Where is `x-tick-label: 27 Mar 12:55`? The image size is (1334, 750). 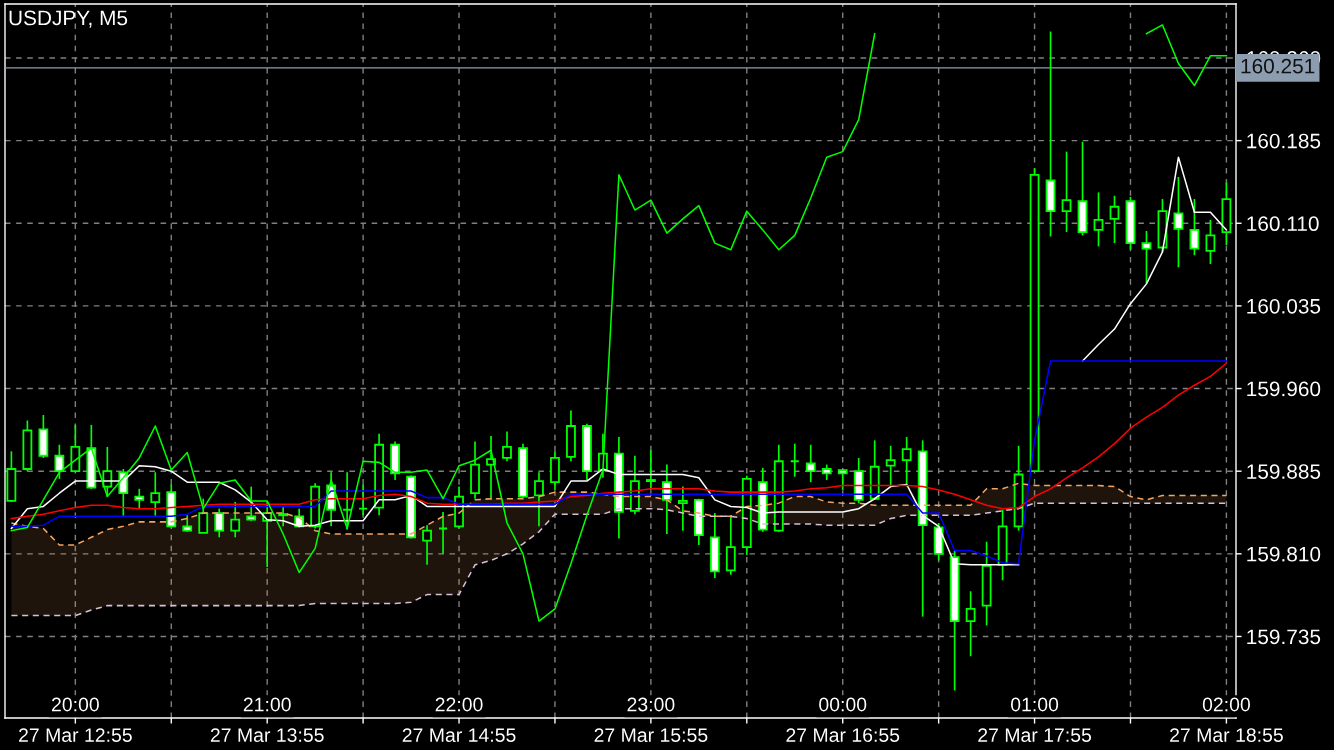 x-tick-label: 27 Mar 12:55 is located at coordinates (75, 735).